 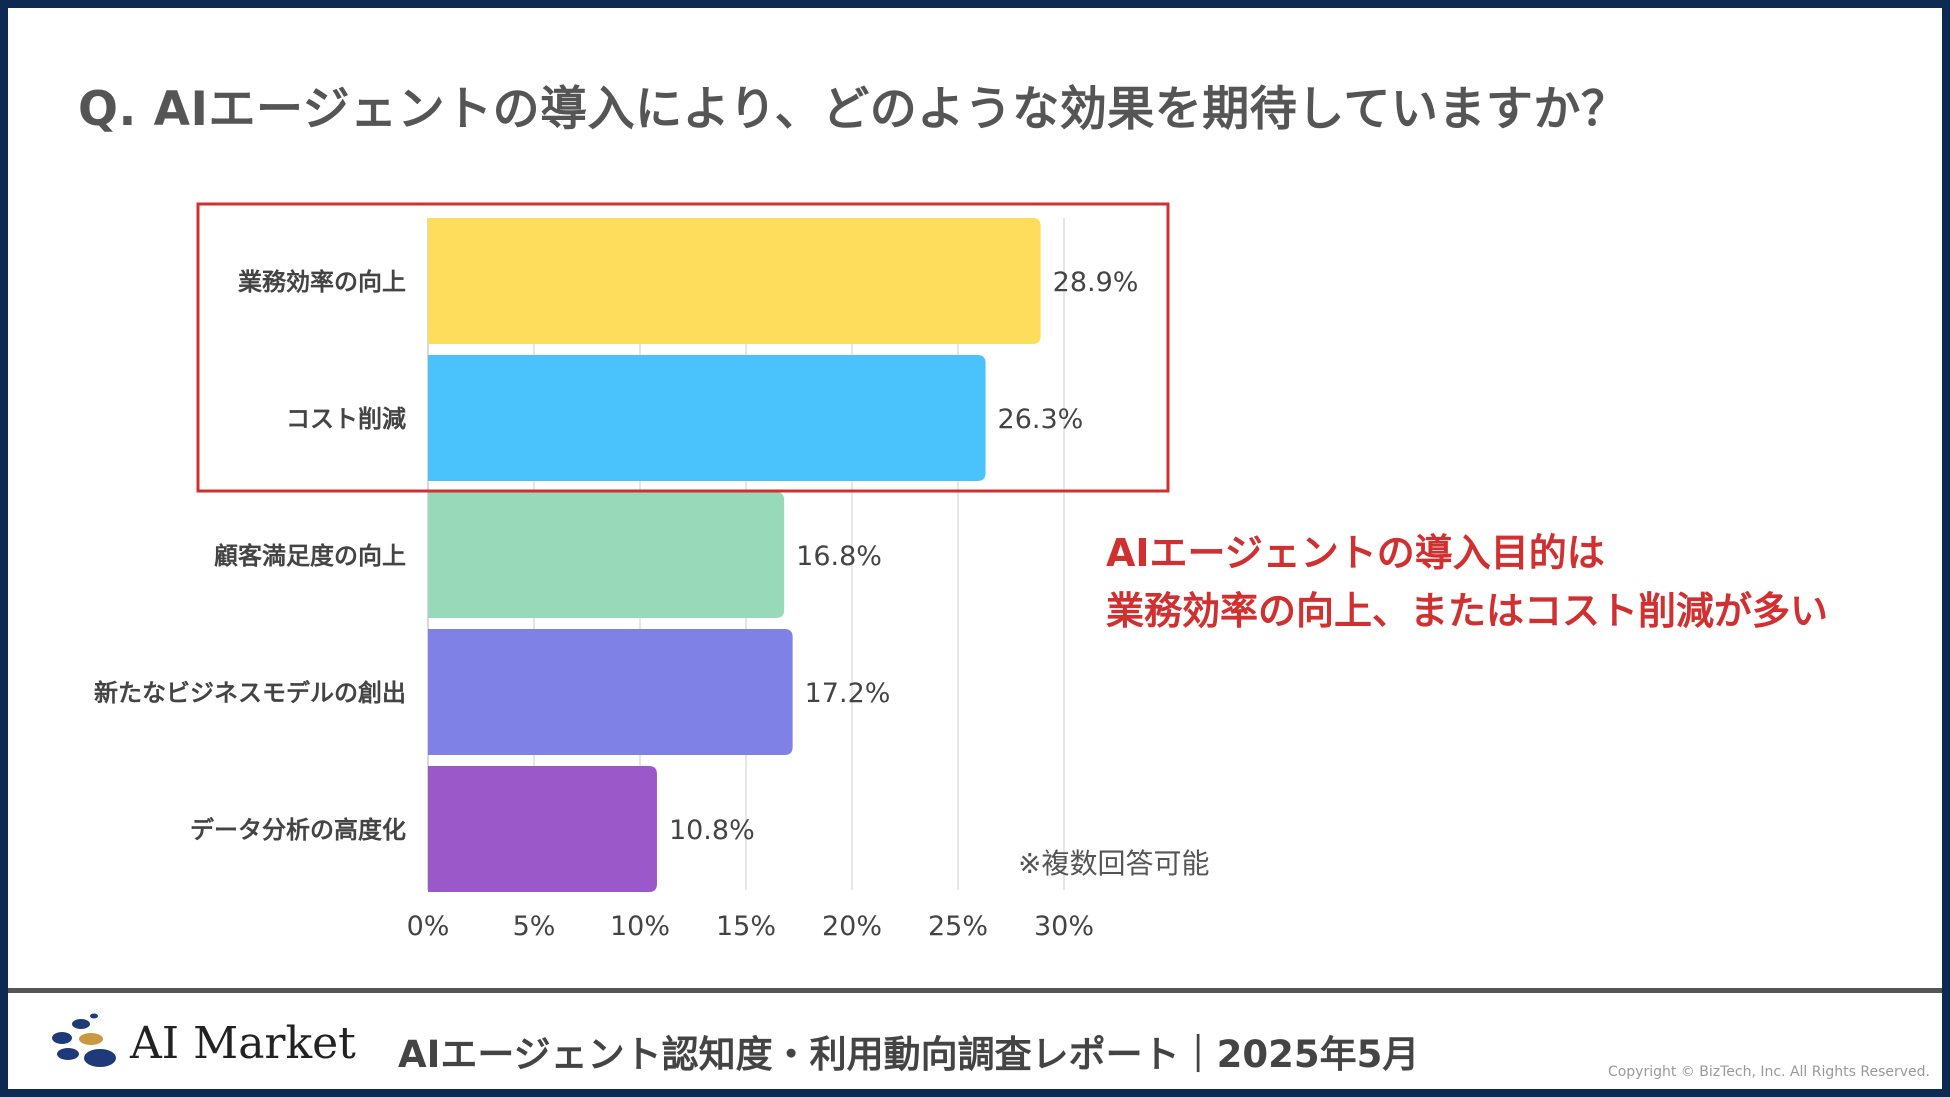 What do you see at coordinates (346, 419) in the screenshot?
I see `category-label: コスト削減` at bounding box center [346, 419].